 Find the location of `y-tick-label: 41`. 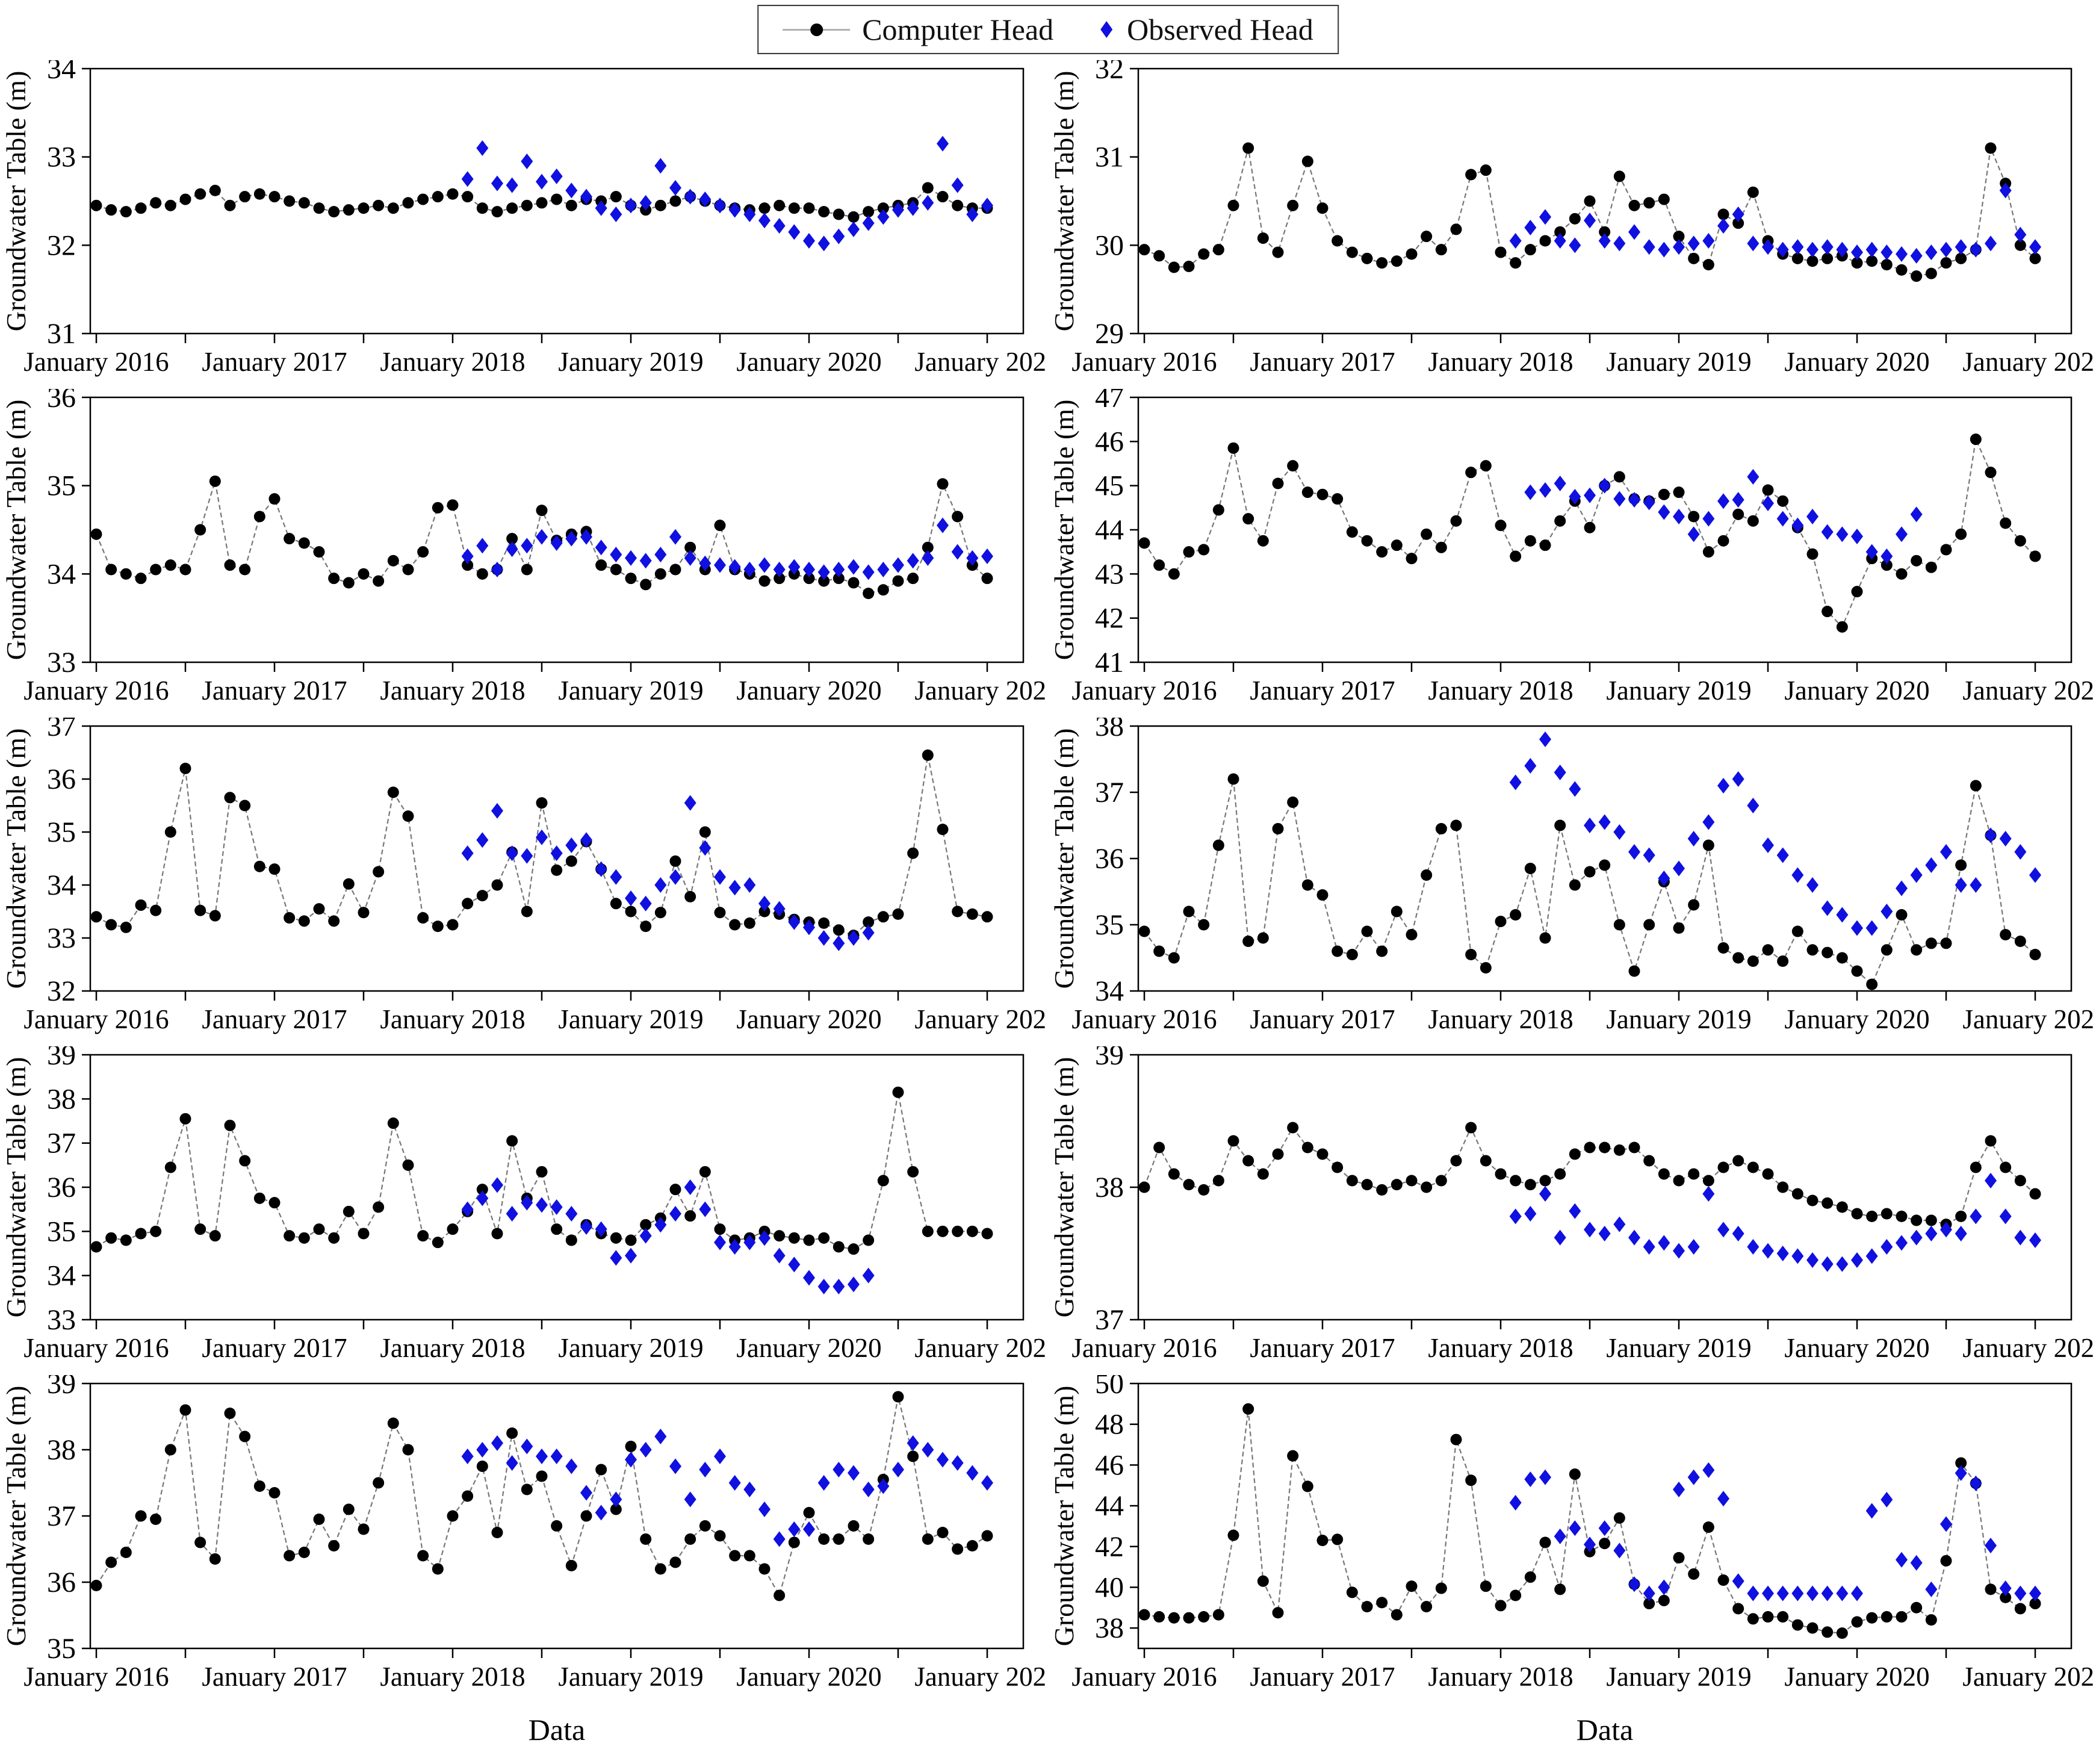

y-tick-label: 41 is located at coordinates (1110, 663).